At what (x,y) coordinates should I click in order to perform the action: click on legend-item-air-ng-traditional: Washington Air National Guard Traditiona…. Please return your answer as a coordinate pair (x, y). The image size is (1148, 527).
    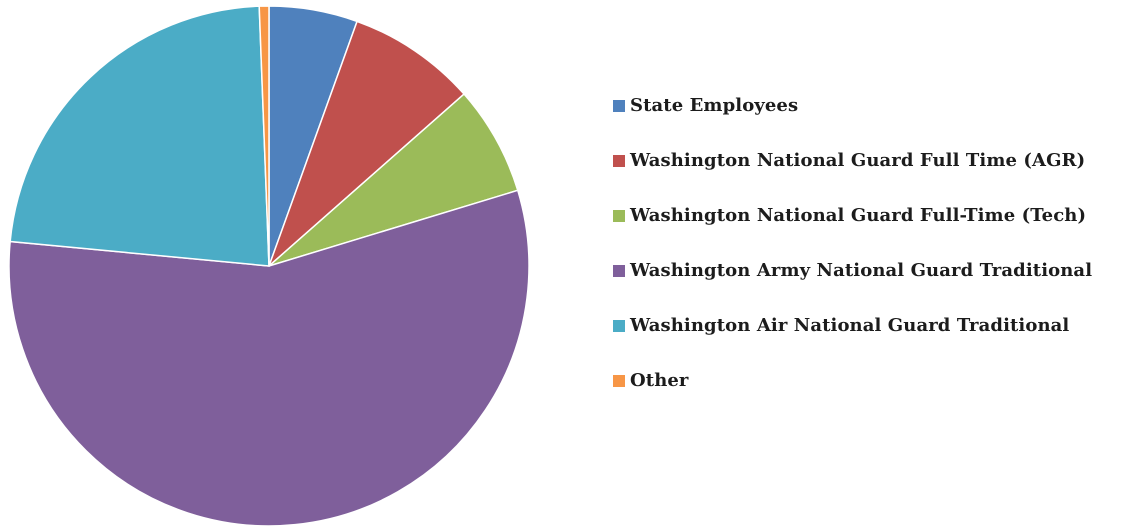
    Looking at the image, I should click on (852, 325).